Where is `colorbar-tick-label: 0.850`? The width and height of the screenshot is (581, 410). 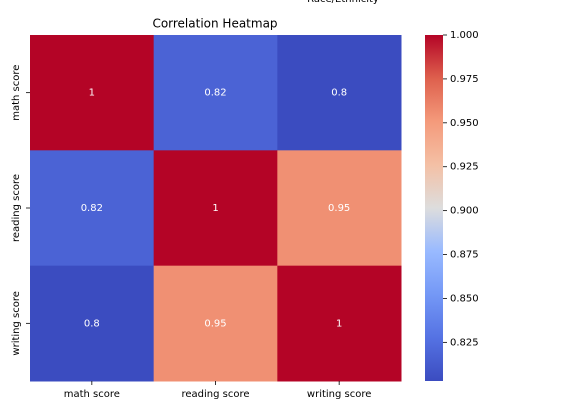
colorbar-tick-label: 0.850 is located at coordinates (464, 298).